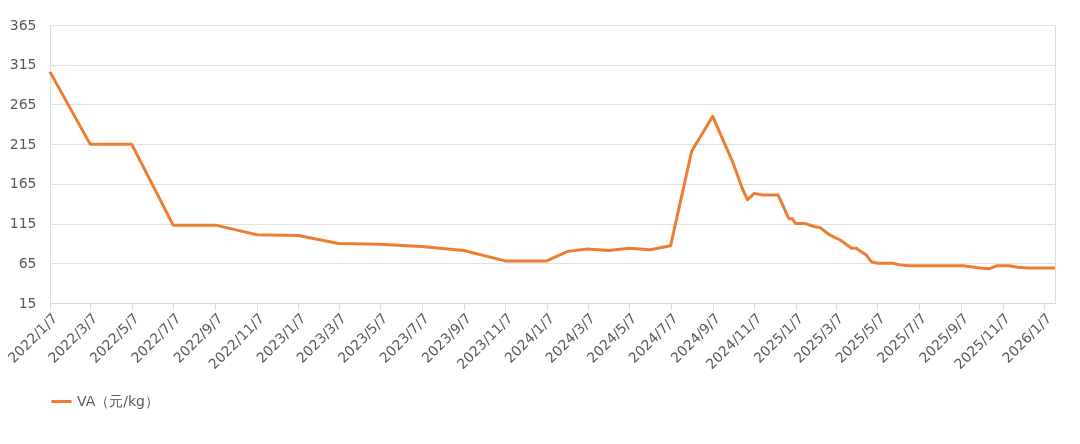 This screenshot has width=1080, height=444. What do you see at coordinates (23, 103) in the screenshot?
I see `y-tick-label: 265` at bounding box center [23, 103].